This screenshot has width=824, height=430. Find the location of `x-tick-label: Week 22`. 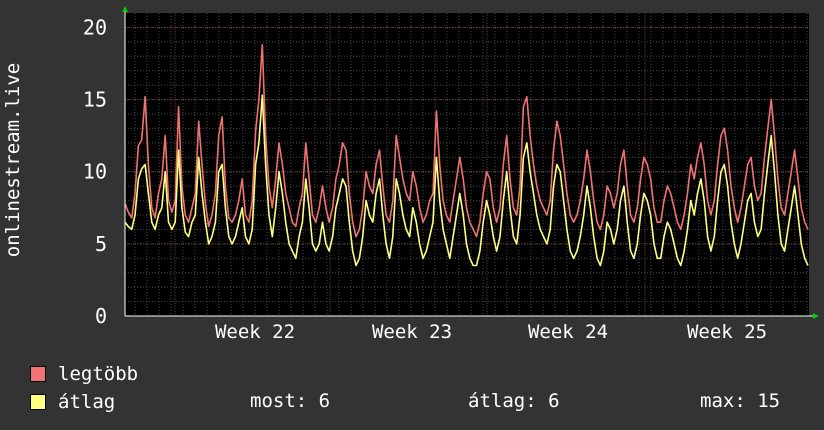

x-tick-label: Week 22 is located at coordinates (255, 332).